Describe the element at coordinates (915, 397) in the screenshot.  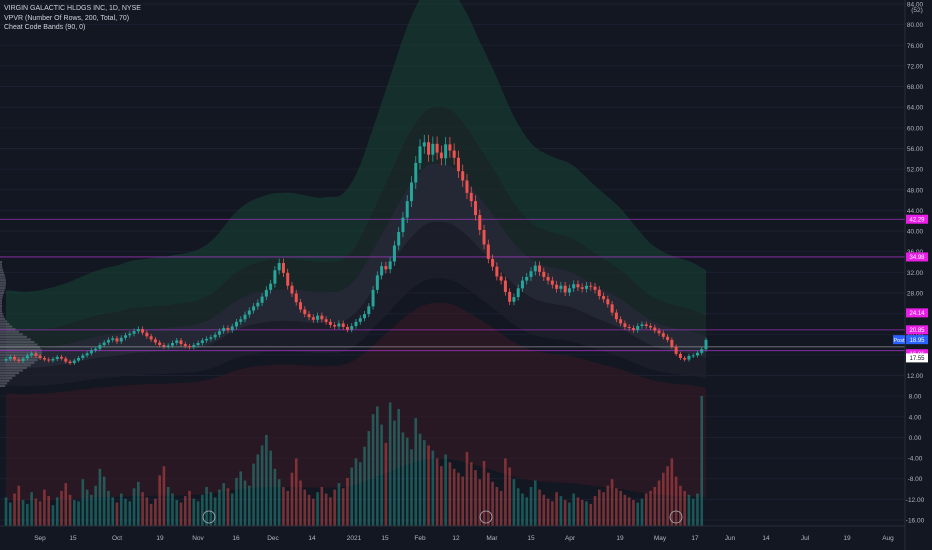
I see `y-tick-label: 8.00` at that location.